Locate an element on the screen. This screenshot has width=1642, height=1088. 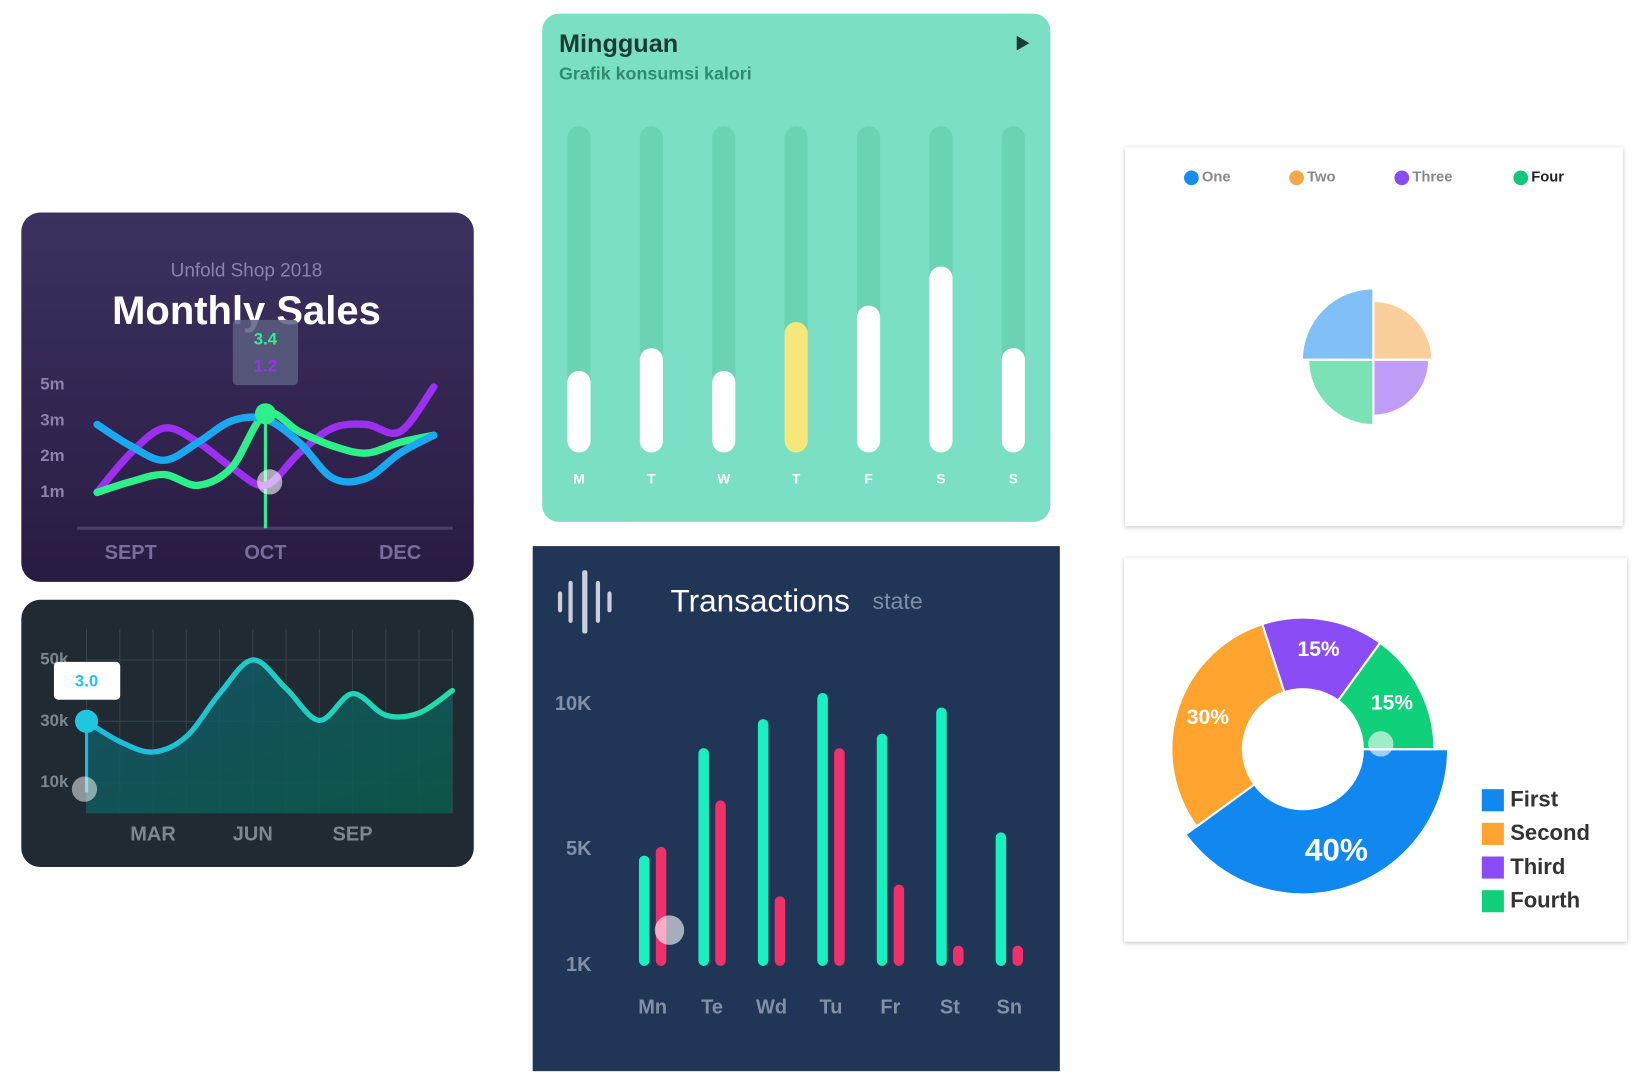
legend-label: Third is located at coordinates (1537, 866).